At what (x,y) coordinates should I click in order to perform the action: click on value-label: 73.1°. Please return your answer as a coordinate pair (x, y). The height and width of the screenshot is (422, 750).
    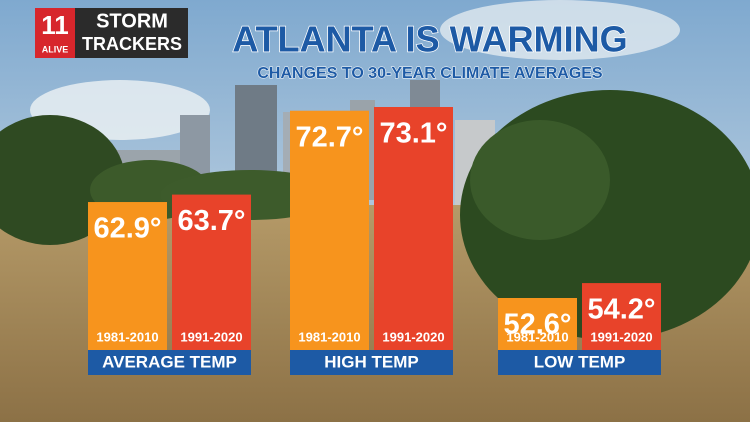
    Looking at the image, I should click on (413, 134).